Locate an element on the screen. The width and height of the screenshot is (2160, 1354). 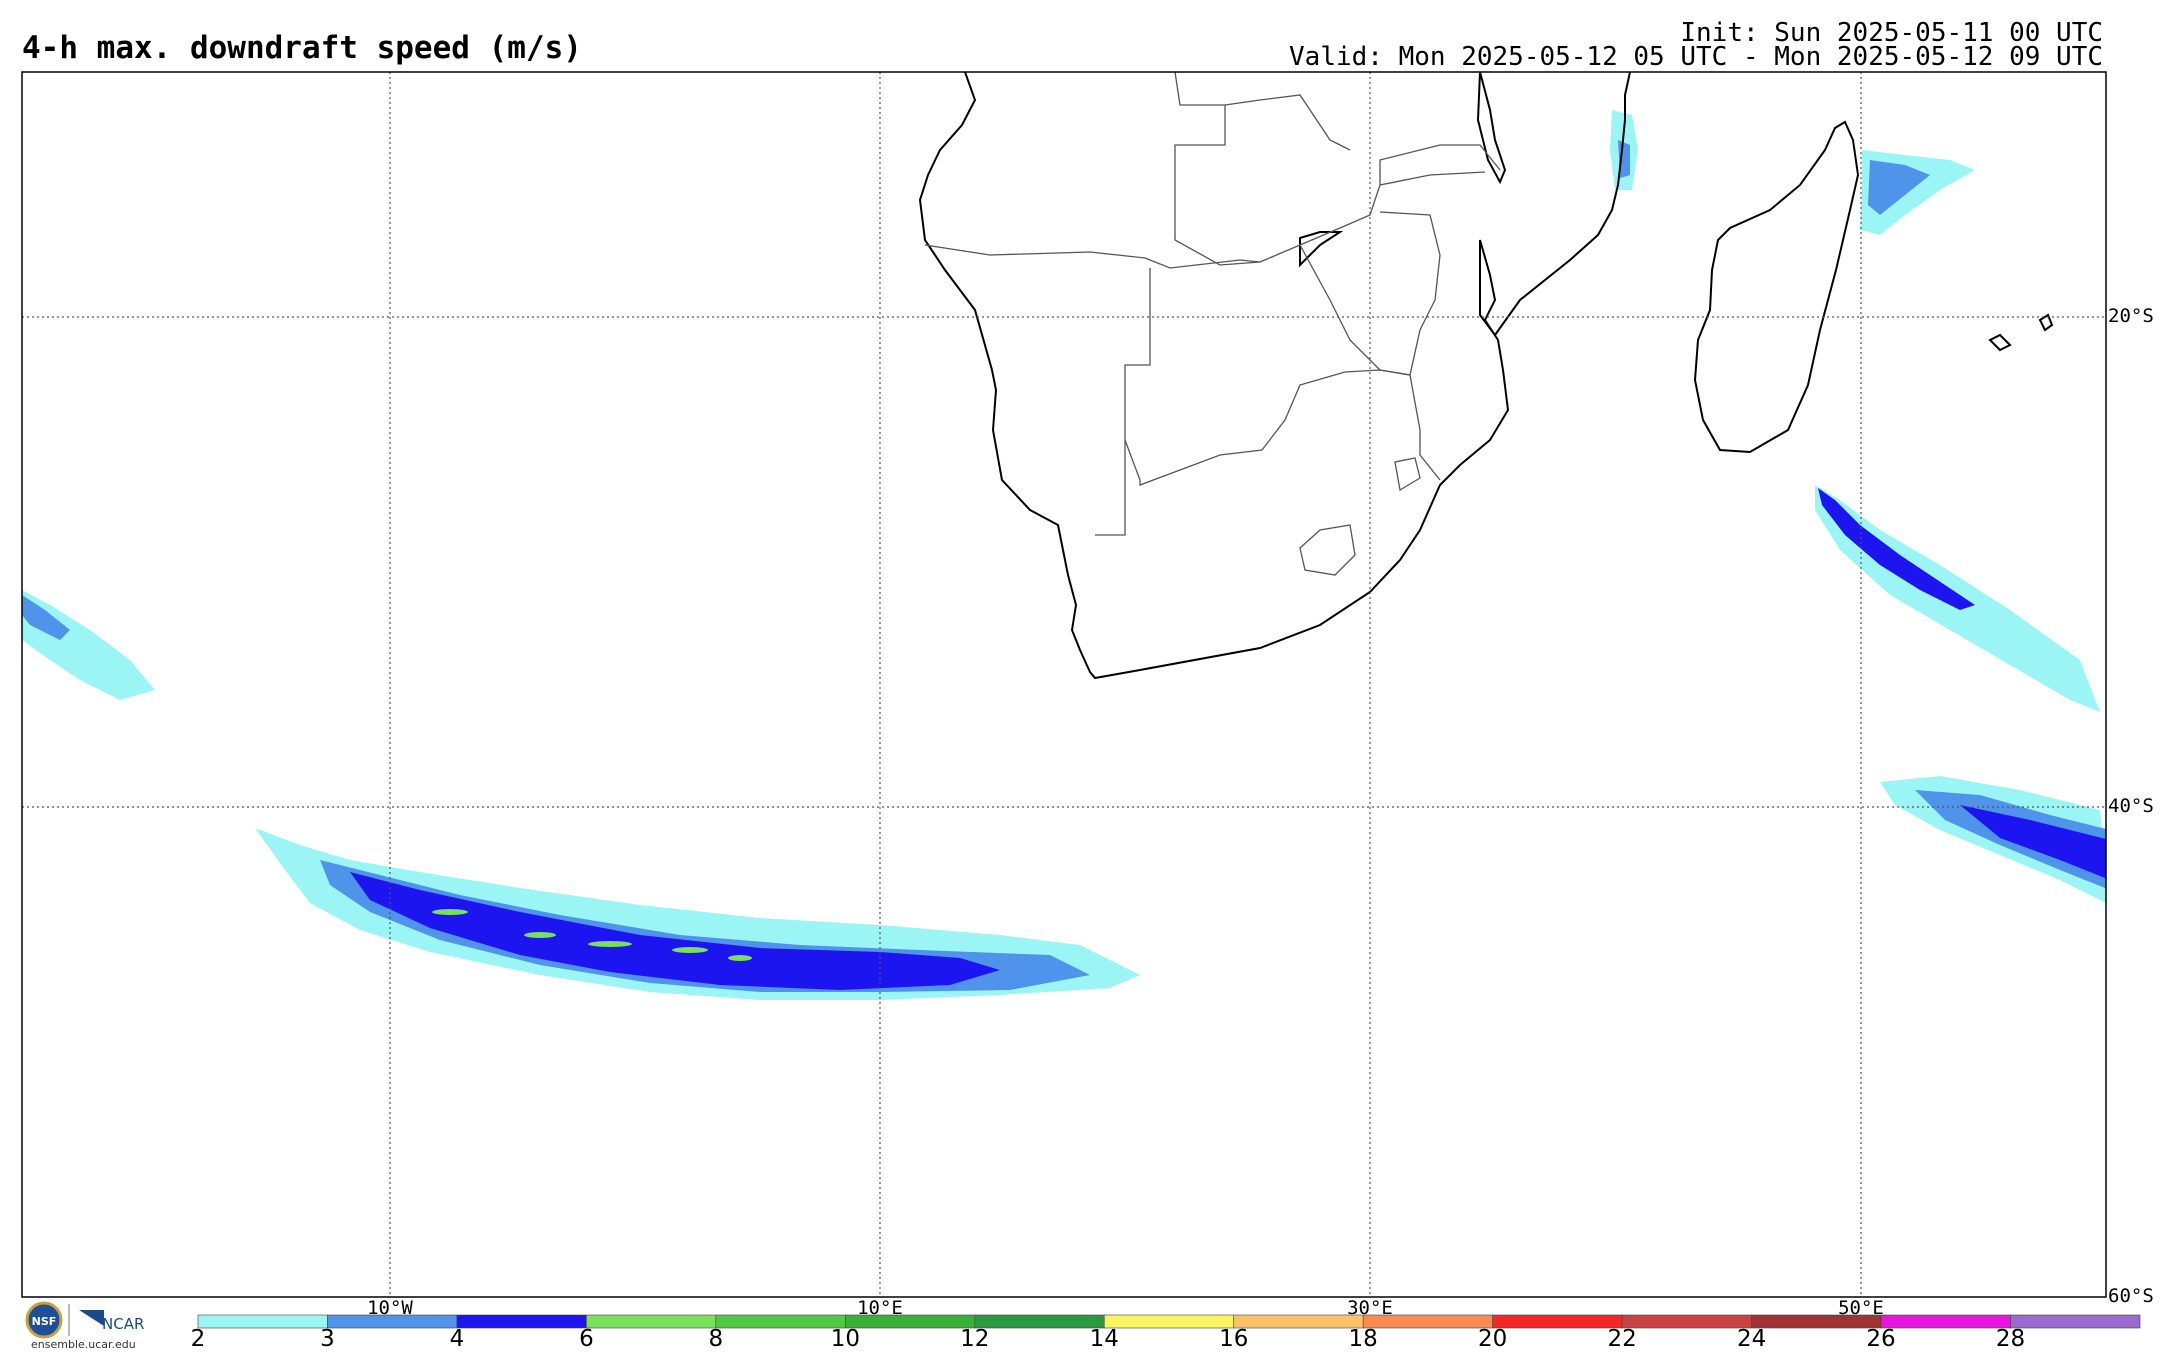
swath-west-light is located at coordinates (88, 645).